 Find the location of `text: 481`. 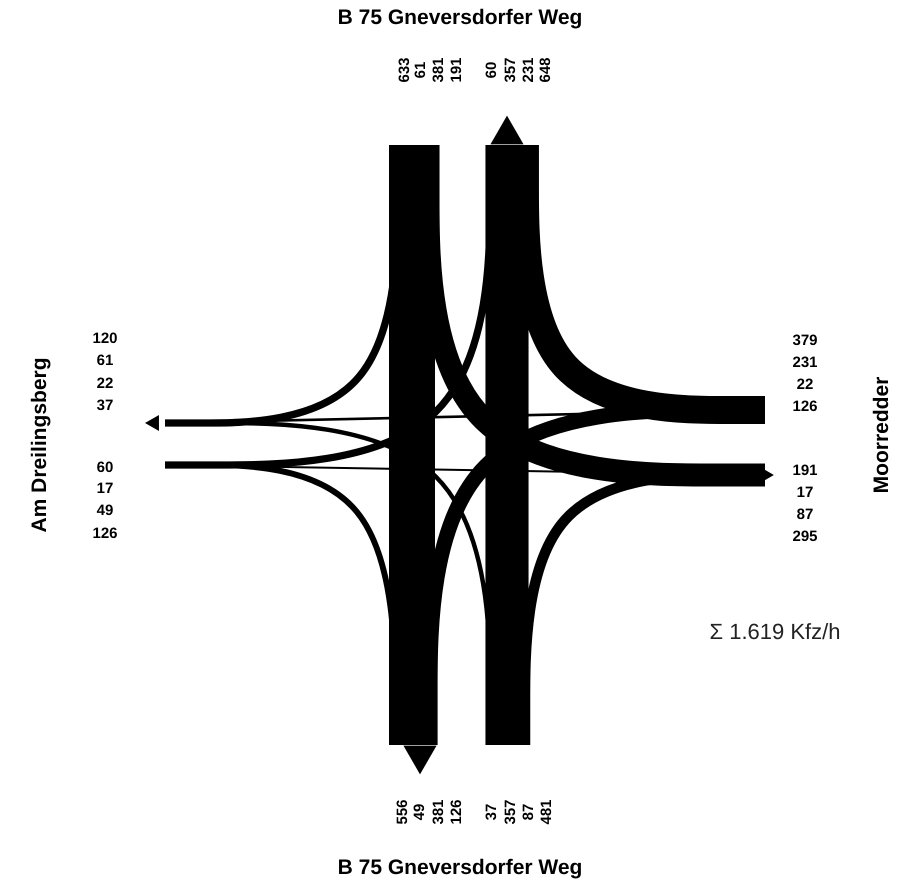

text: 481 is located at coordinates (546, 812).